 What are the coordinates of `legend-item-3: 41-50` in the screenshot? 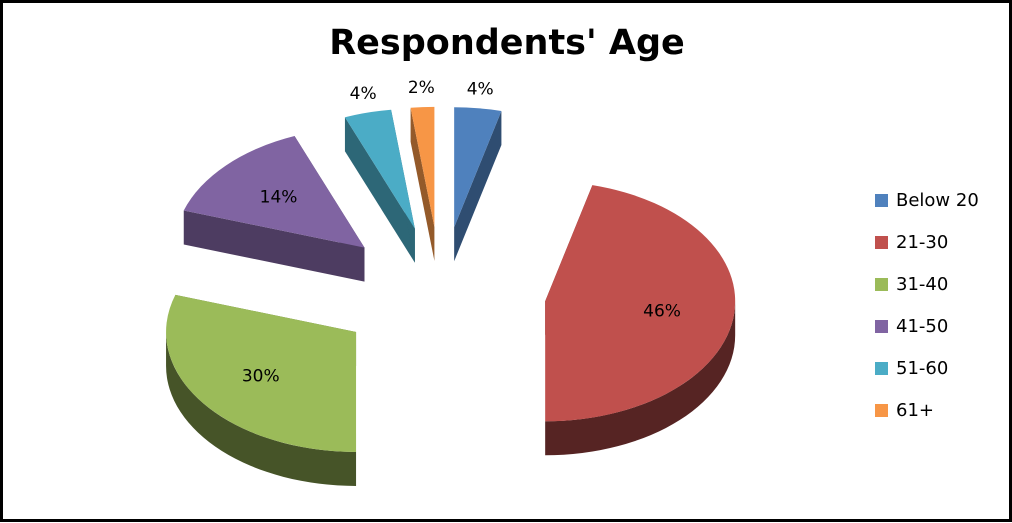 It's located at (940, 326).